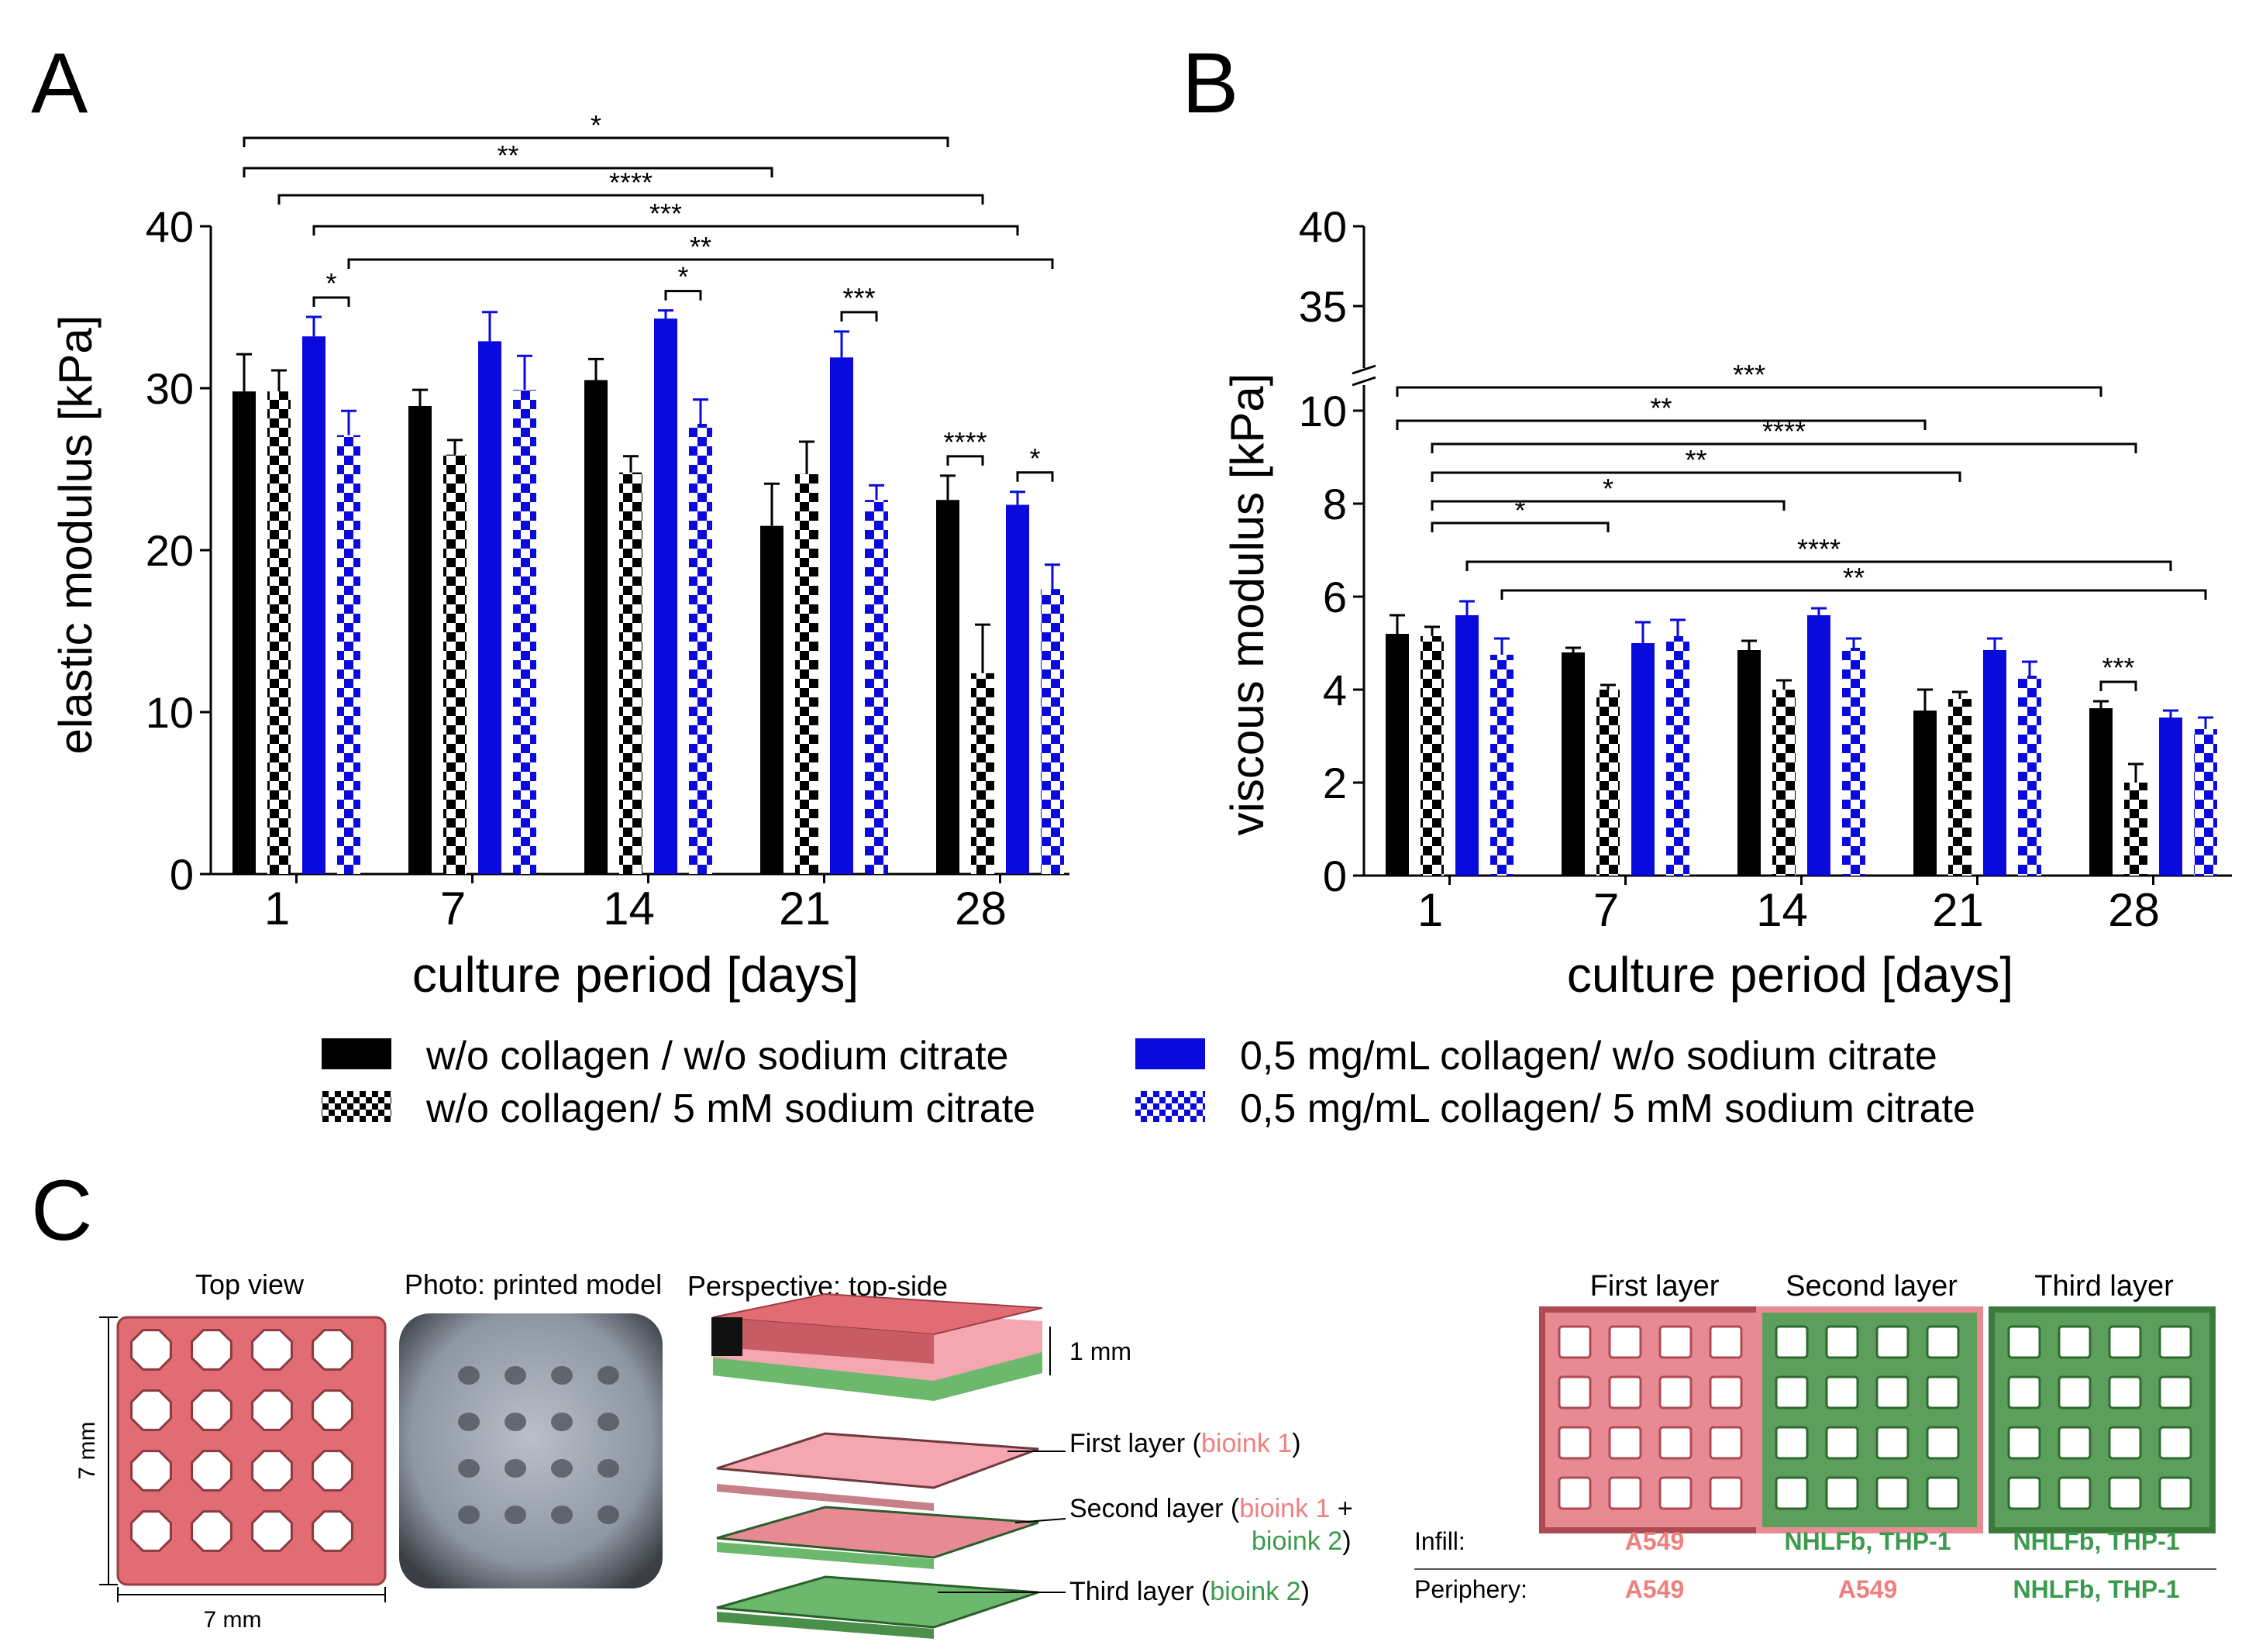 This screenshot has width=2266, height=1652. I want to click on sig-label-across: *, so click(596, 125).